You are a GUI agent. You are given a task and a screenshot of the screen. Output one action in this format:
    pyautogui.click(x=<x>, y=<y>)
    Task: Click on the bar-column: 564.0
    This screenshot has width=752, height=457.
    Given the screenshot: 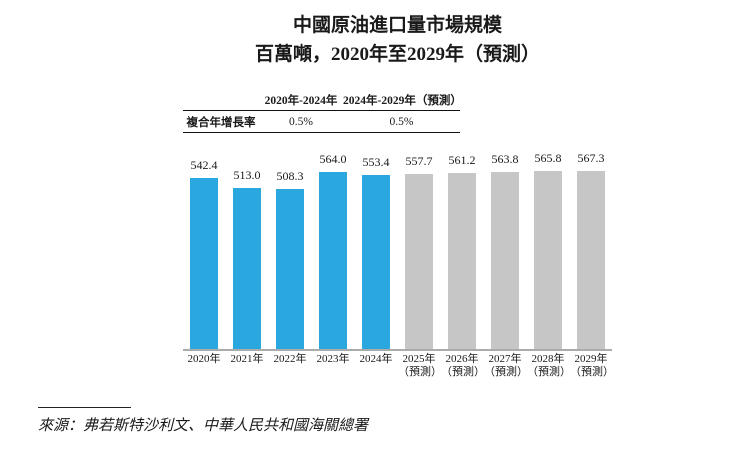 What is the action you would take?
    pyautogui.click(x=333, y=250)
    